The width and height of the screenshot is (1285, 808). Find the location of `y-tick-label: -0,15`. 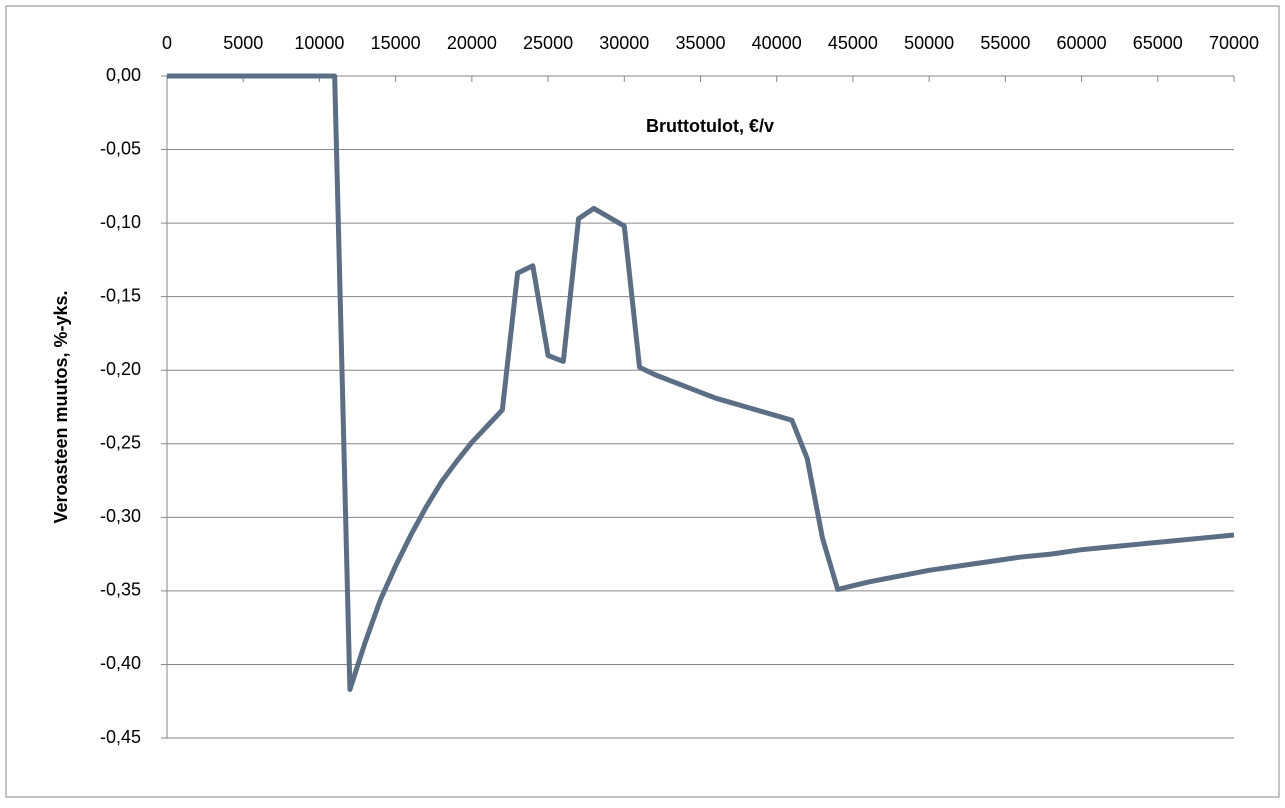

y-tick-label: -0,15 is located at coordinates (120, 295).